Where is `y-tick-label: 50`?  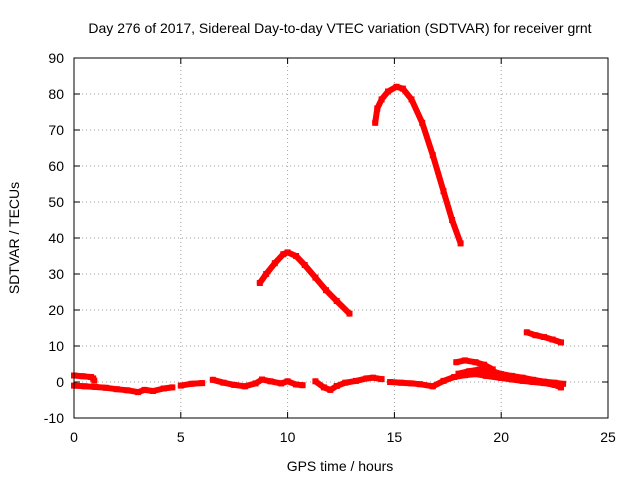 y-tick-label: 50 is located at coordinates (56, 202).